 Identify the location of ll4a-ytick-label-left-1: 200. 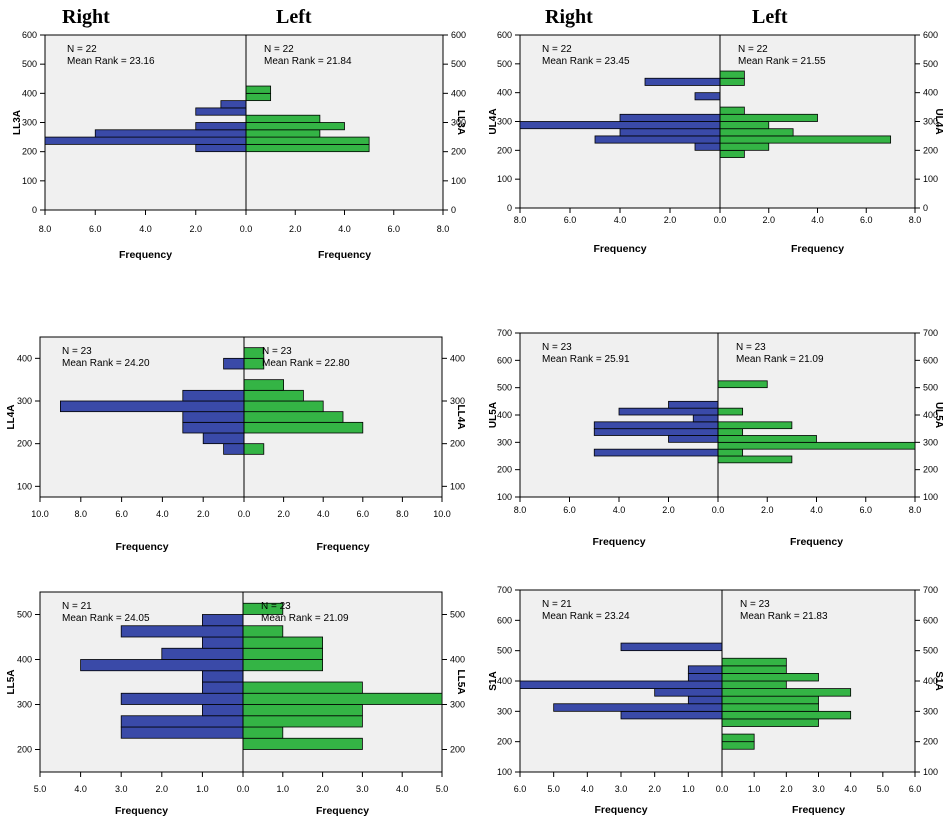
(24, 444).